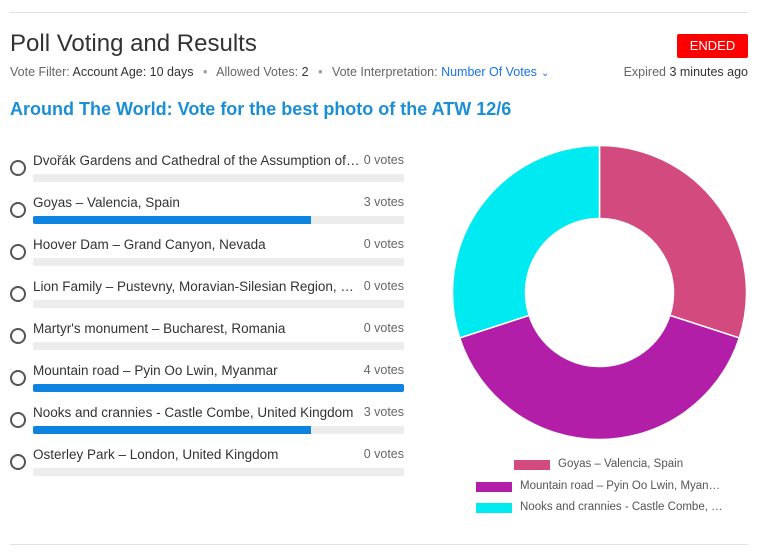  What do you see at coordinates (379, 12) in the screenshot?
I see `top-divider` at bounding box center [379, 12].